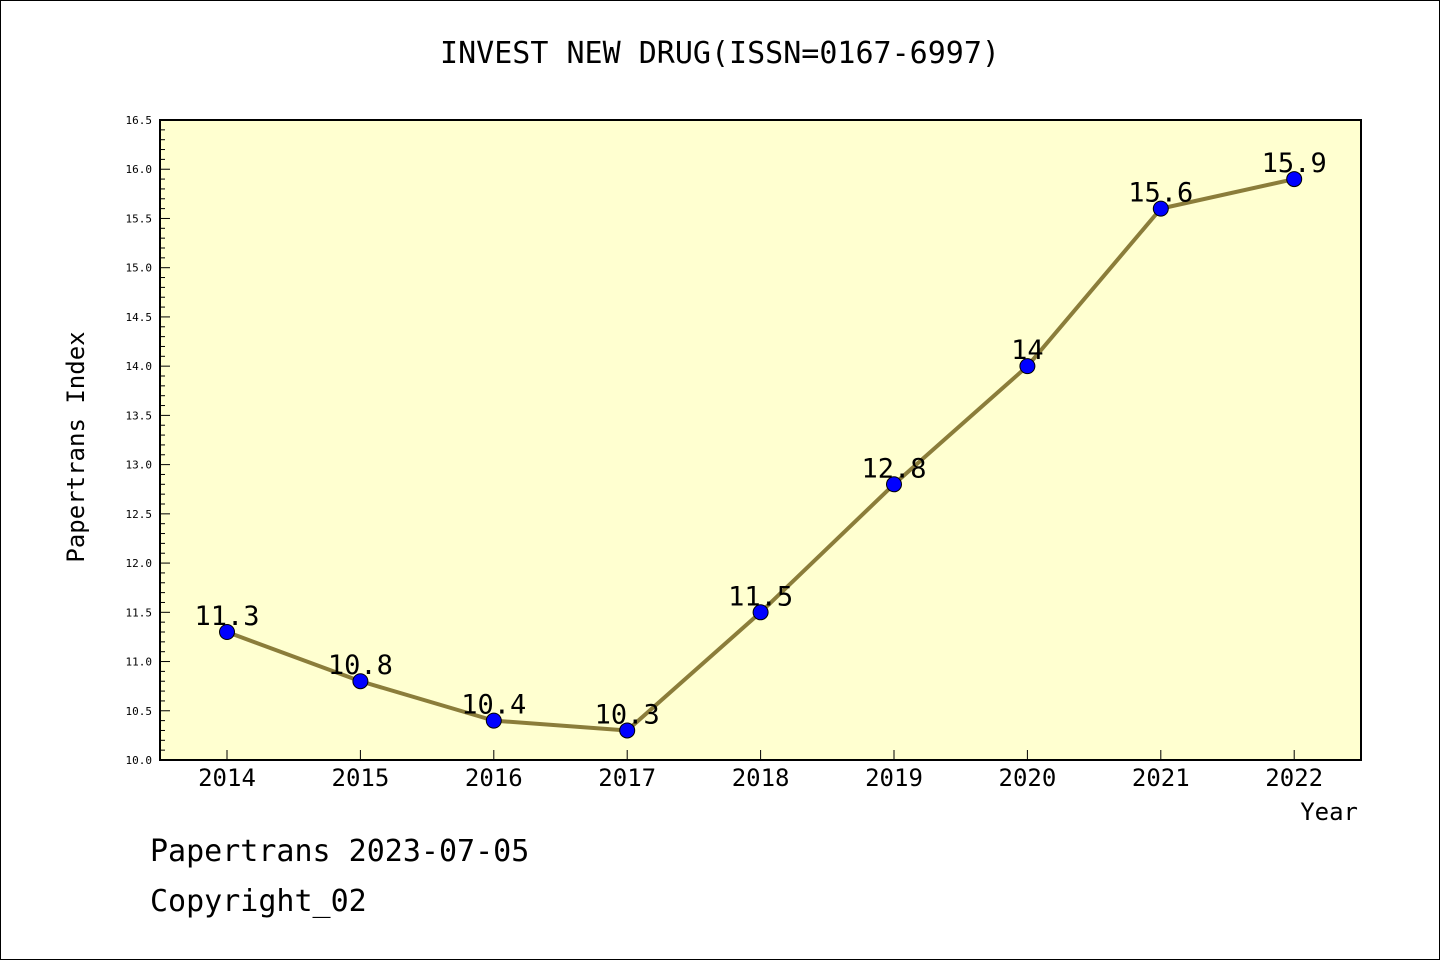  I want to click on y-tick-label: 12.0, so click(139, 563).